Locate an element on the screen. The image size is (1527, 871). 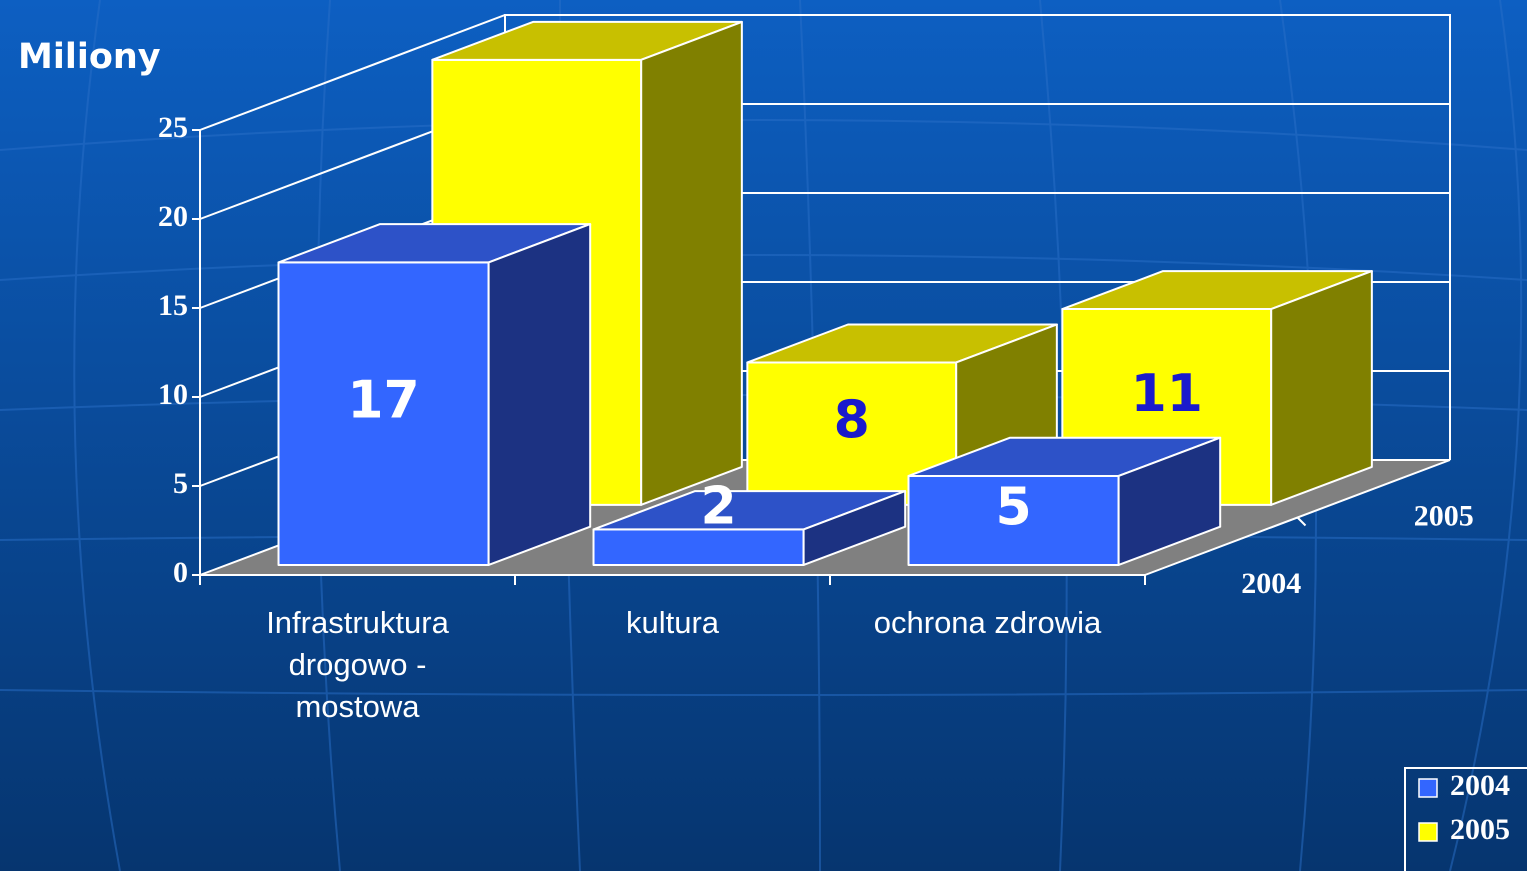
y-tick-label: 15 is located at coordinates (173, 305).